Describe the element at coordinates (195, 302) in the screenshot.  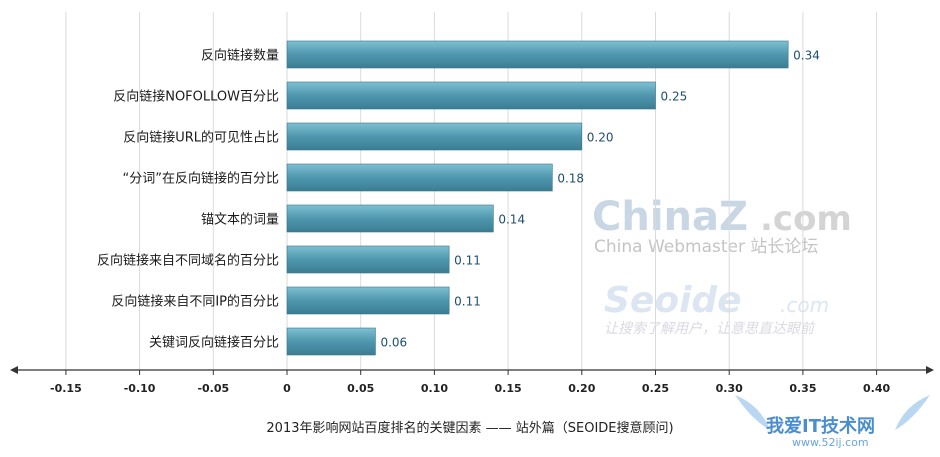
I see `category-label: 反向链接来自不同IP的百分比` at that location.